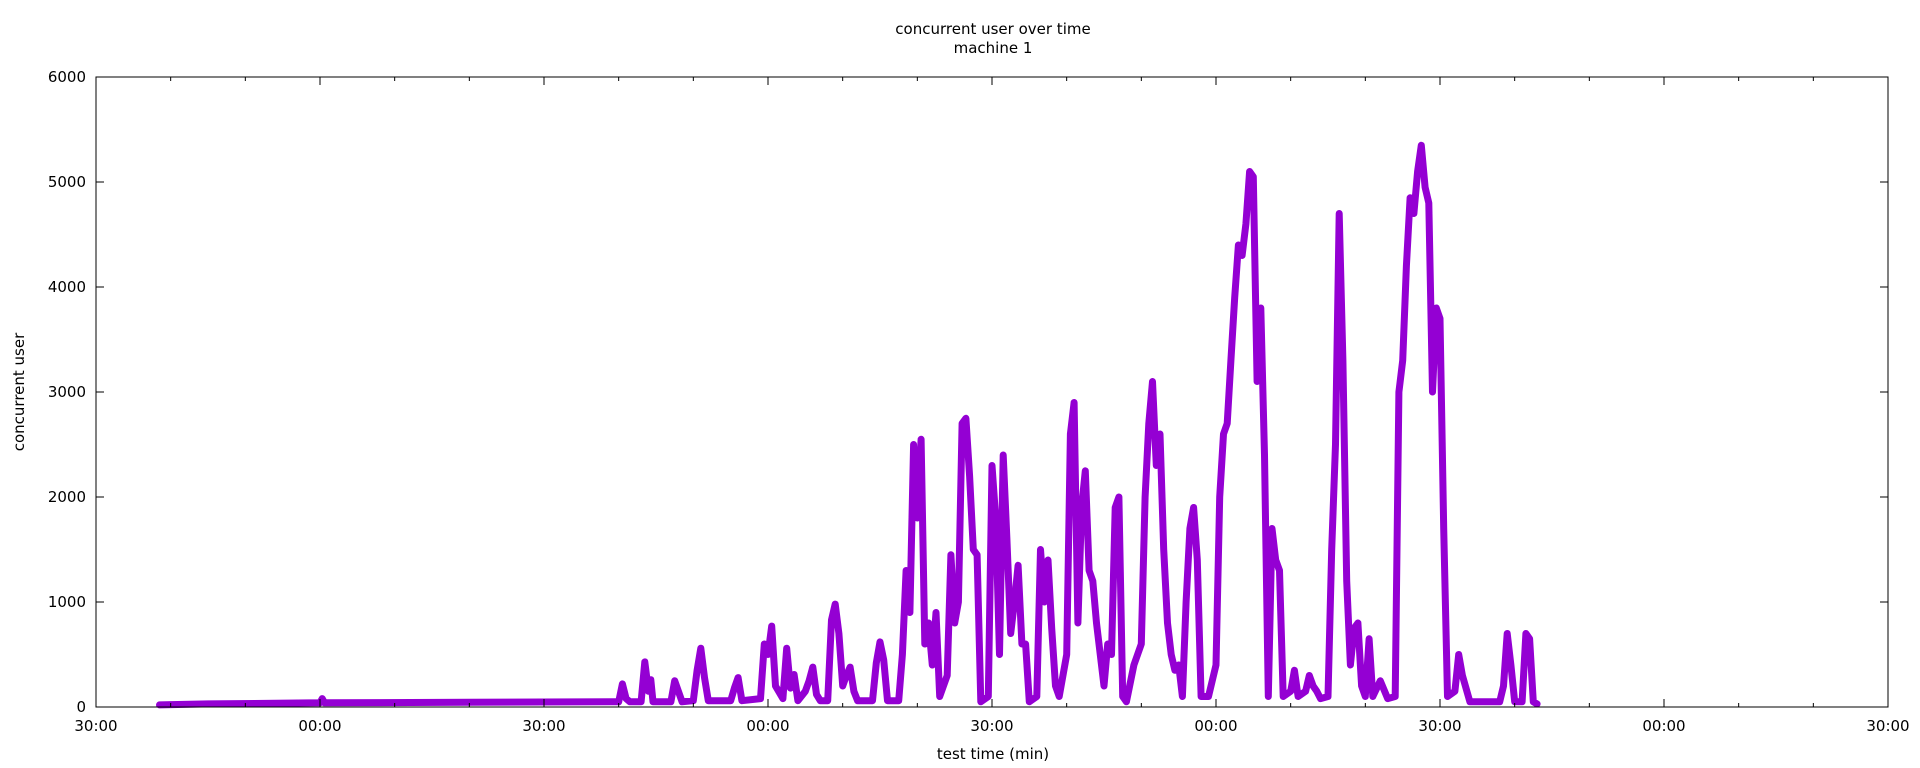 Image resolution: width=1920 pixels, height=768 pixels. Describe the element at coordinates (67, 182) in the screenshot. I see `y-tick-label: 5000` at that location.